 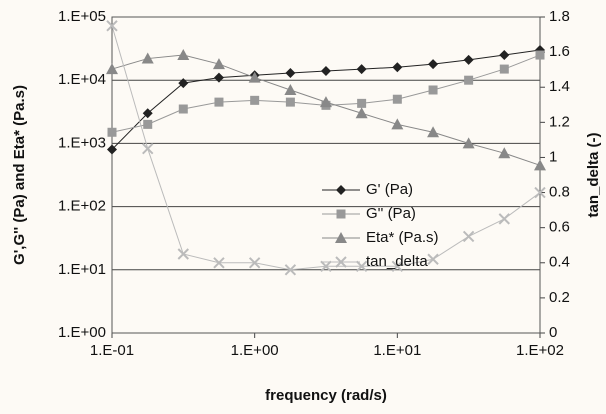 What do you see at coordinates (540, 350) in the screenshot?
I see `x-tick-label: 1.E+02` at bounding box center [540, 350].